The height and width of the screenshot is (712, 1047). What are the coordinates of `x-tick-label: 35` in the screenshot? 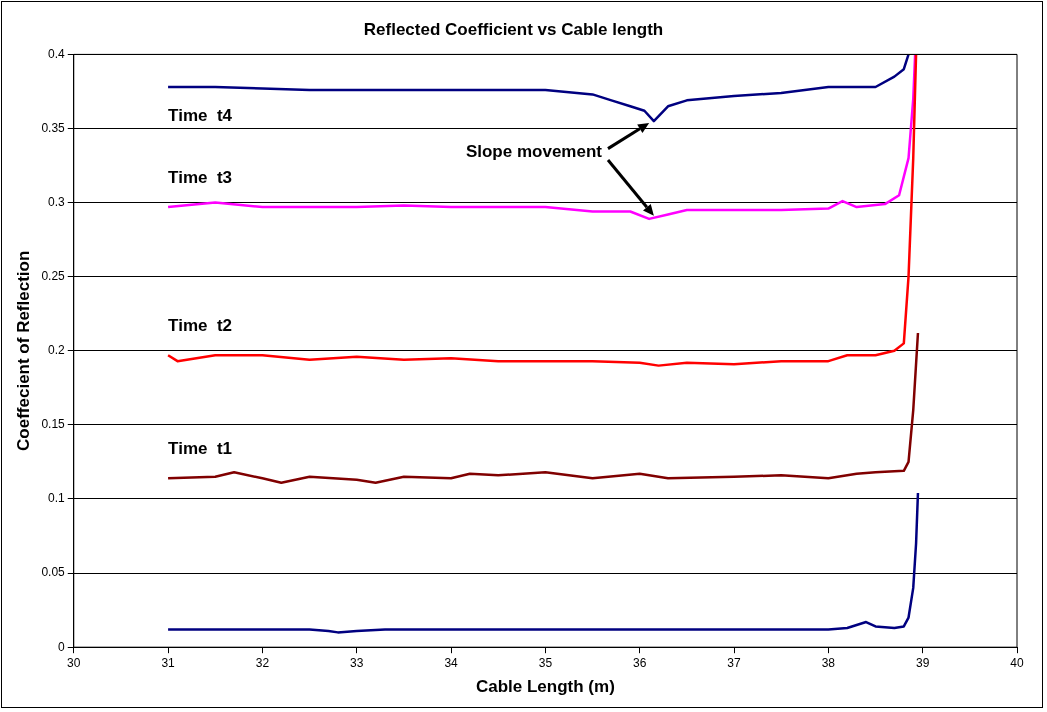 It's located at (545, 662).